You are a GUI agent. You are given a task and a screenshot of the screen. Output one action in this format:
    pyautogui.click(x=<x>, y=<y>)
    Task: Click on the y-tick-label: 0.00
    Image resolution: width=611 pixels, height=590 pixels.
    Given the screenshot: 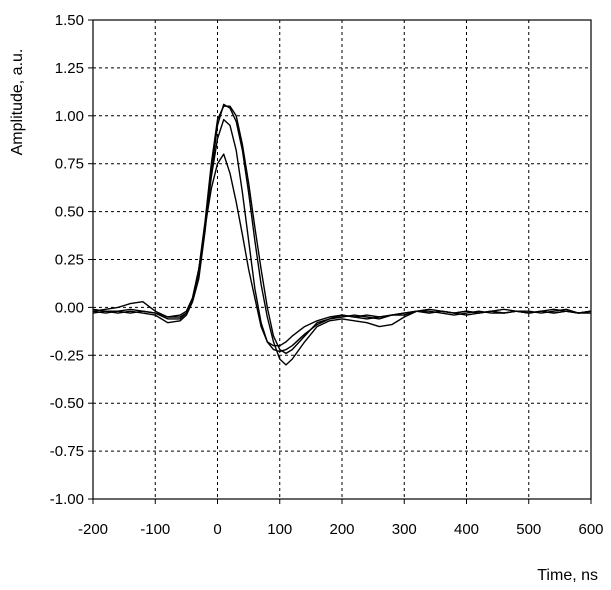 What is the action you would take?
    pyautogui.click(x=69, y=307)
    